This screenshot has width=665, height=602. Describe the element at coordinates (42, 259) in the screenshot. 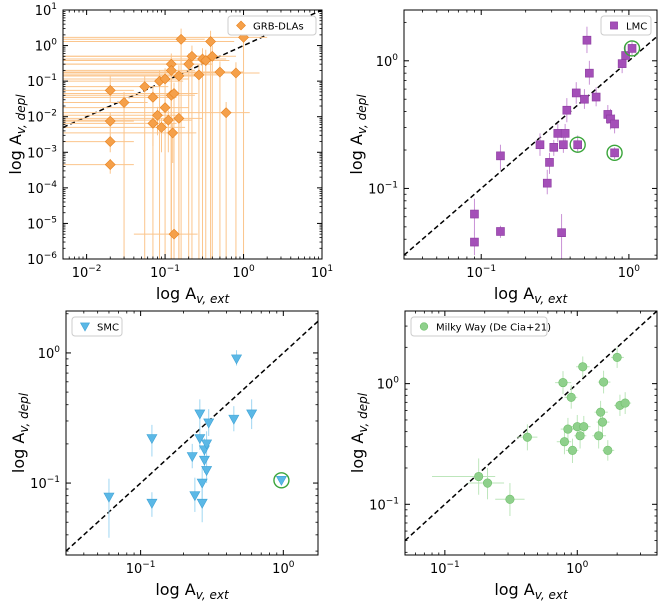

I see `y-tick-label: 10⁻⁶` at that location.